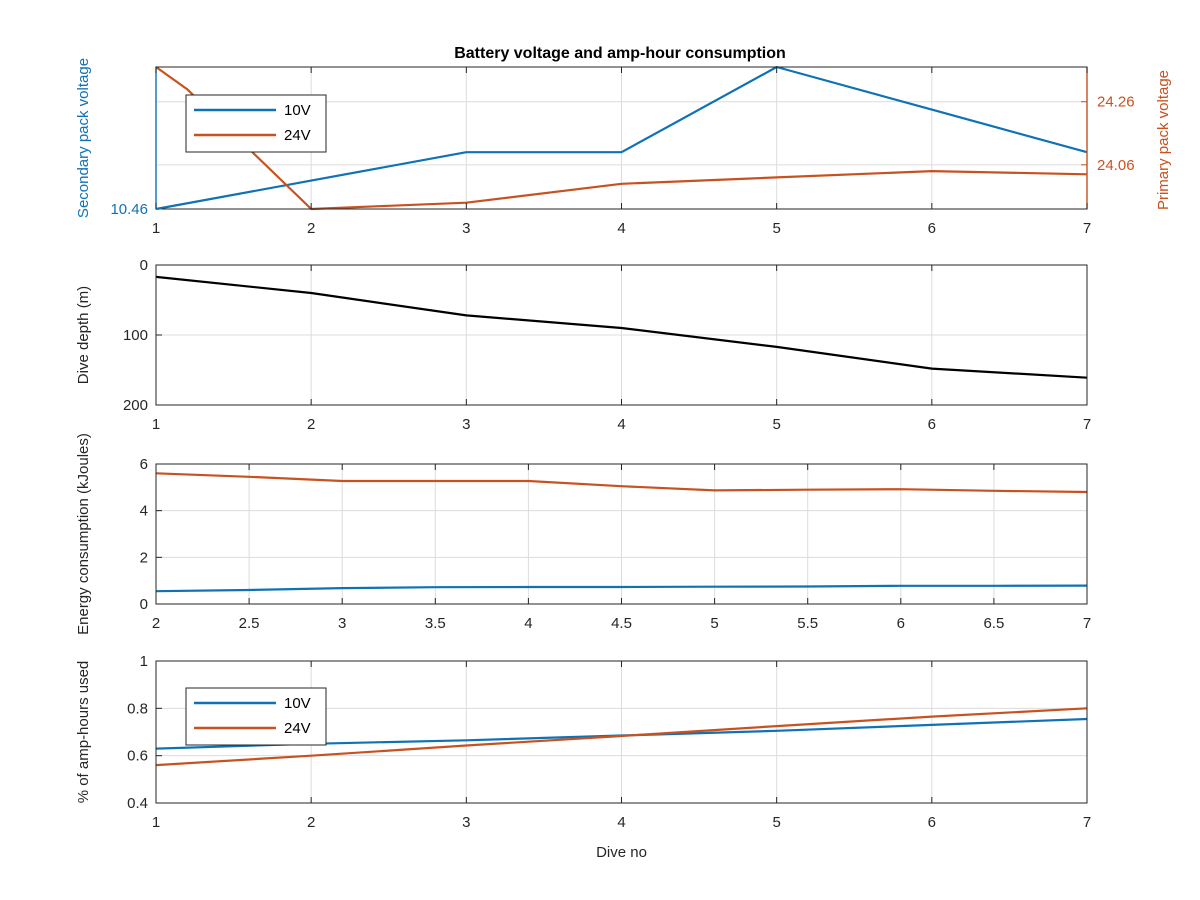 The image size is (1200, 900). I want to click on y-tick-label: 100, so click(135, 335).